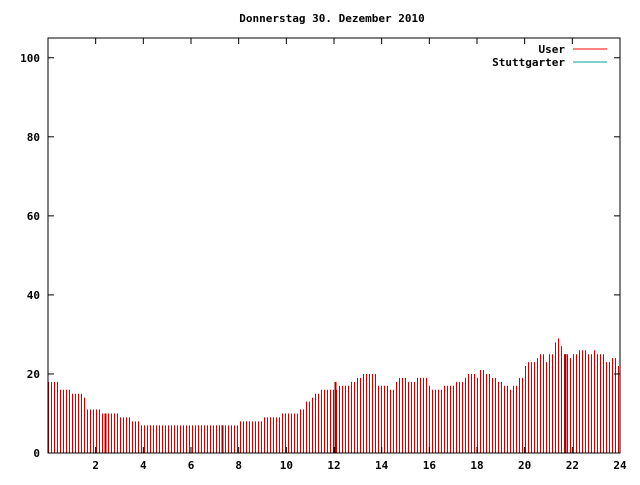  Describe the element at coordinates (33, 216) in the screenshot. I see `y-tick-label-3: 60` at that location.